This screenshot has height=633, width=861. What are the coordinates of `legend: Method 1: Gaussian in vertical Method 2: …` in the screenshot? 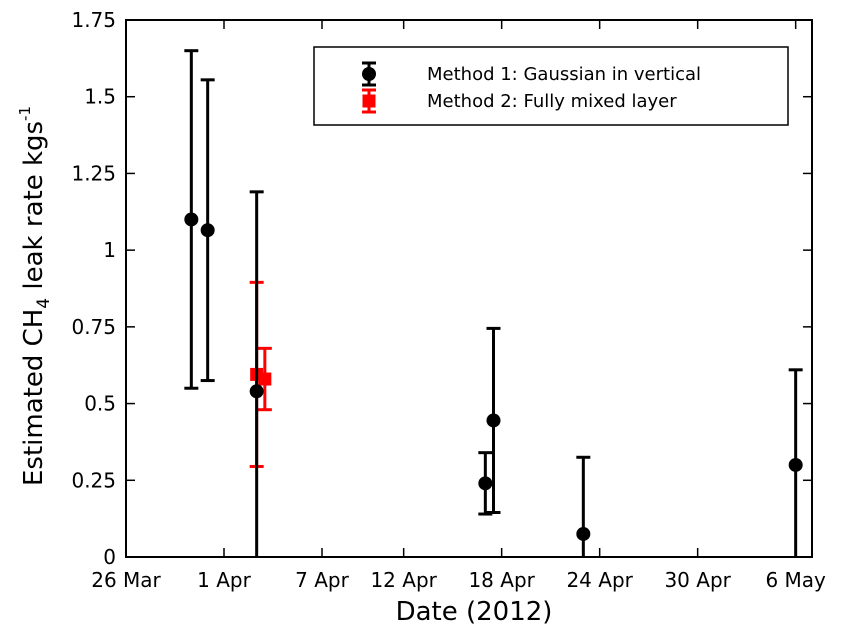 It's located at (551, 86).